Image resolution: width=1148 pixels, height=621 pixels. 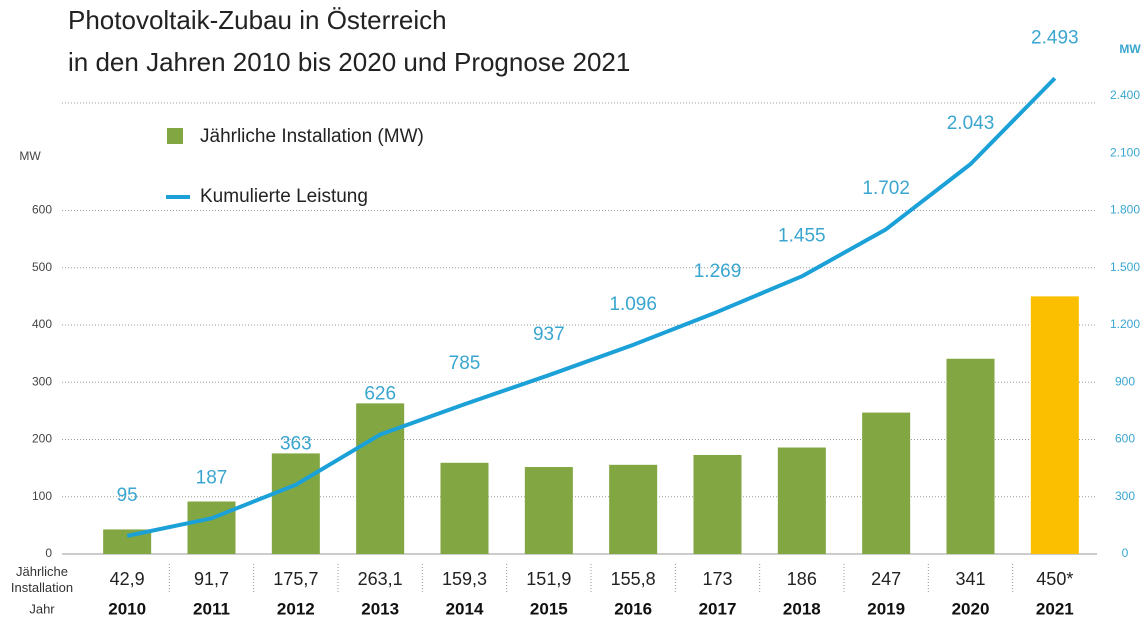 What do you see at coordinates (42, 267) in the screenshot?
I see `y-tick-label: 500` at bounding box center [42, 267].